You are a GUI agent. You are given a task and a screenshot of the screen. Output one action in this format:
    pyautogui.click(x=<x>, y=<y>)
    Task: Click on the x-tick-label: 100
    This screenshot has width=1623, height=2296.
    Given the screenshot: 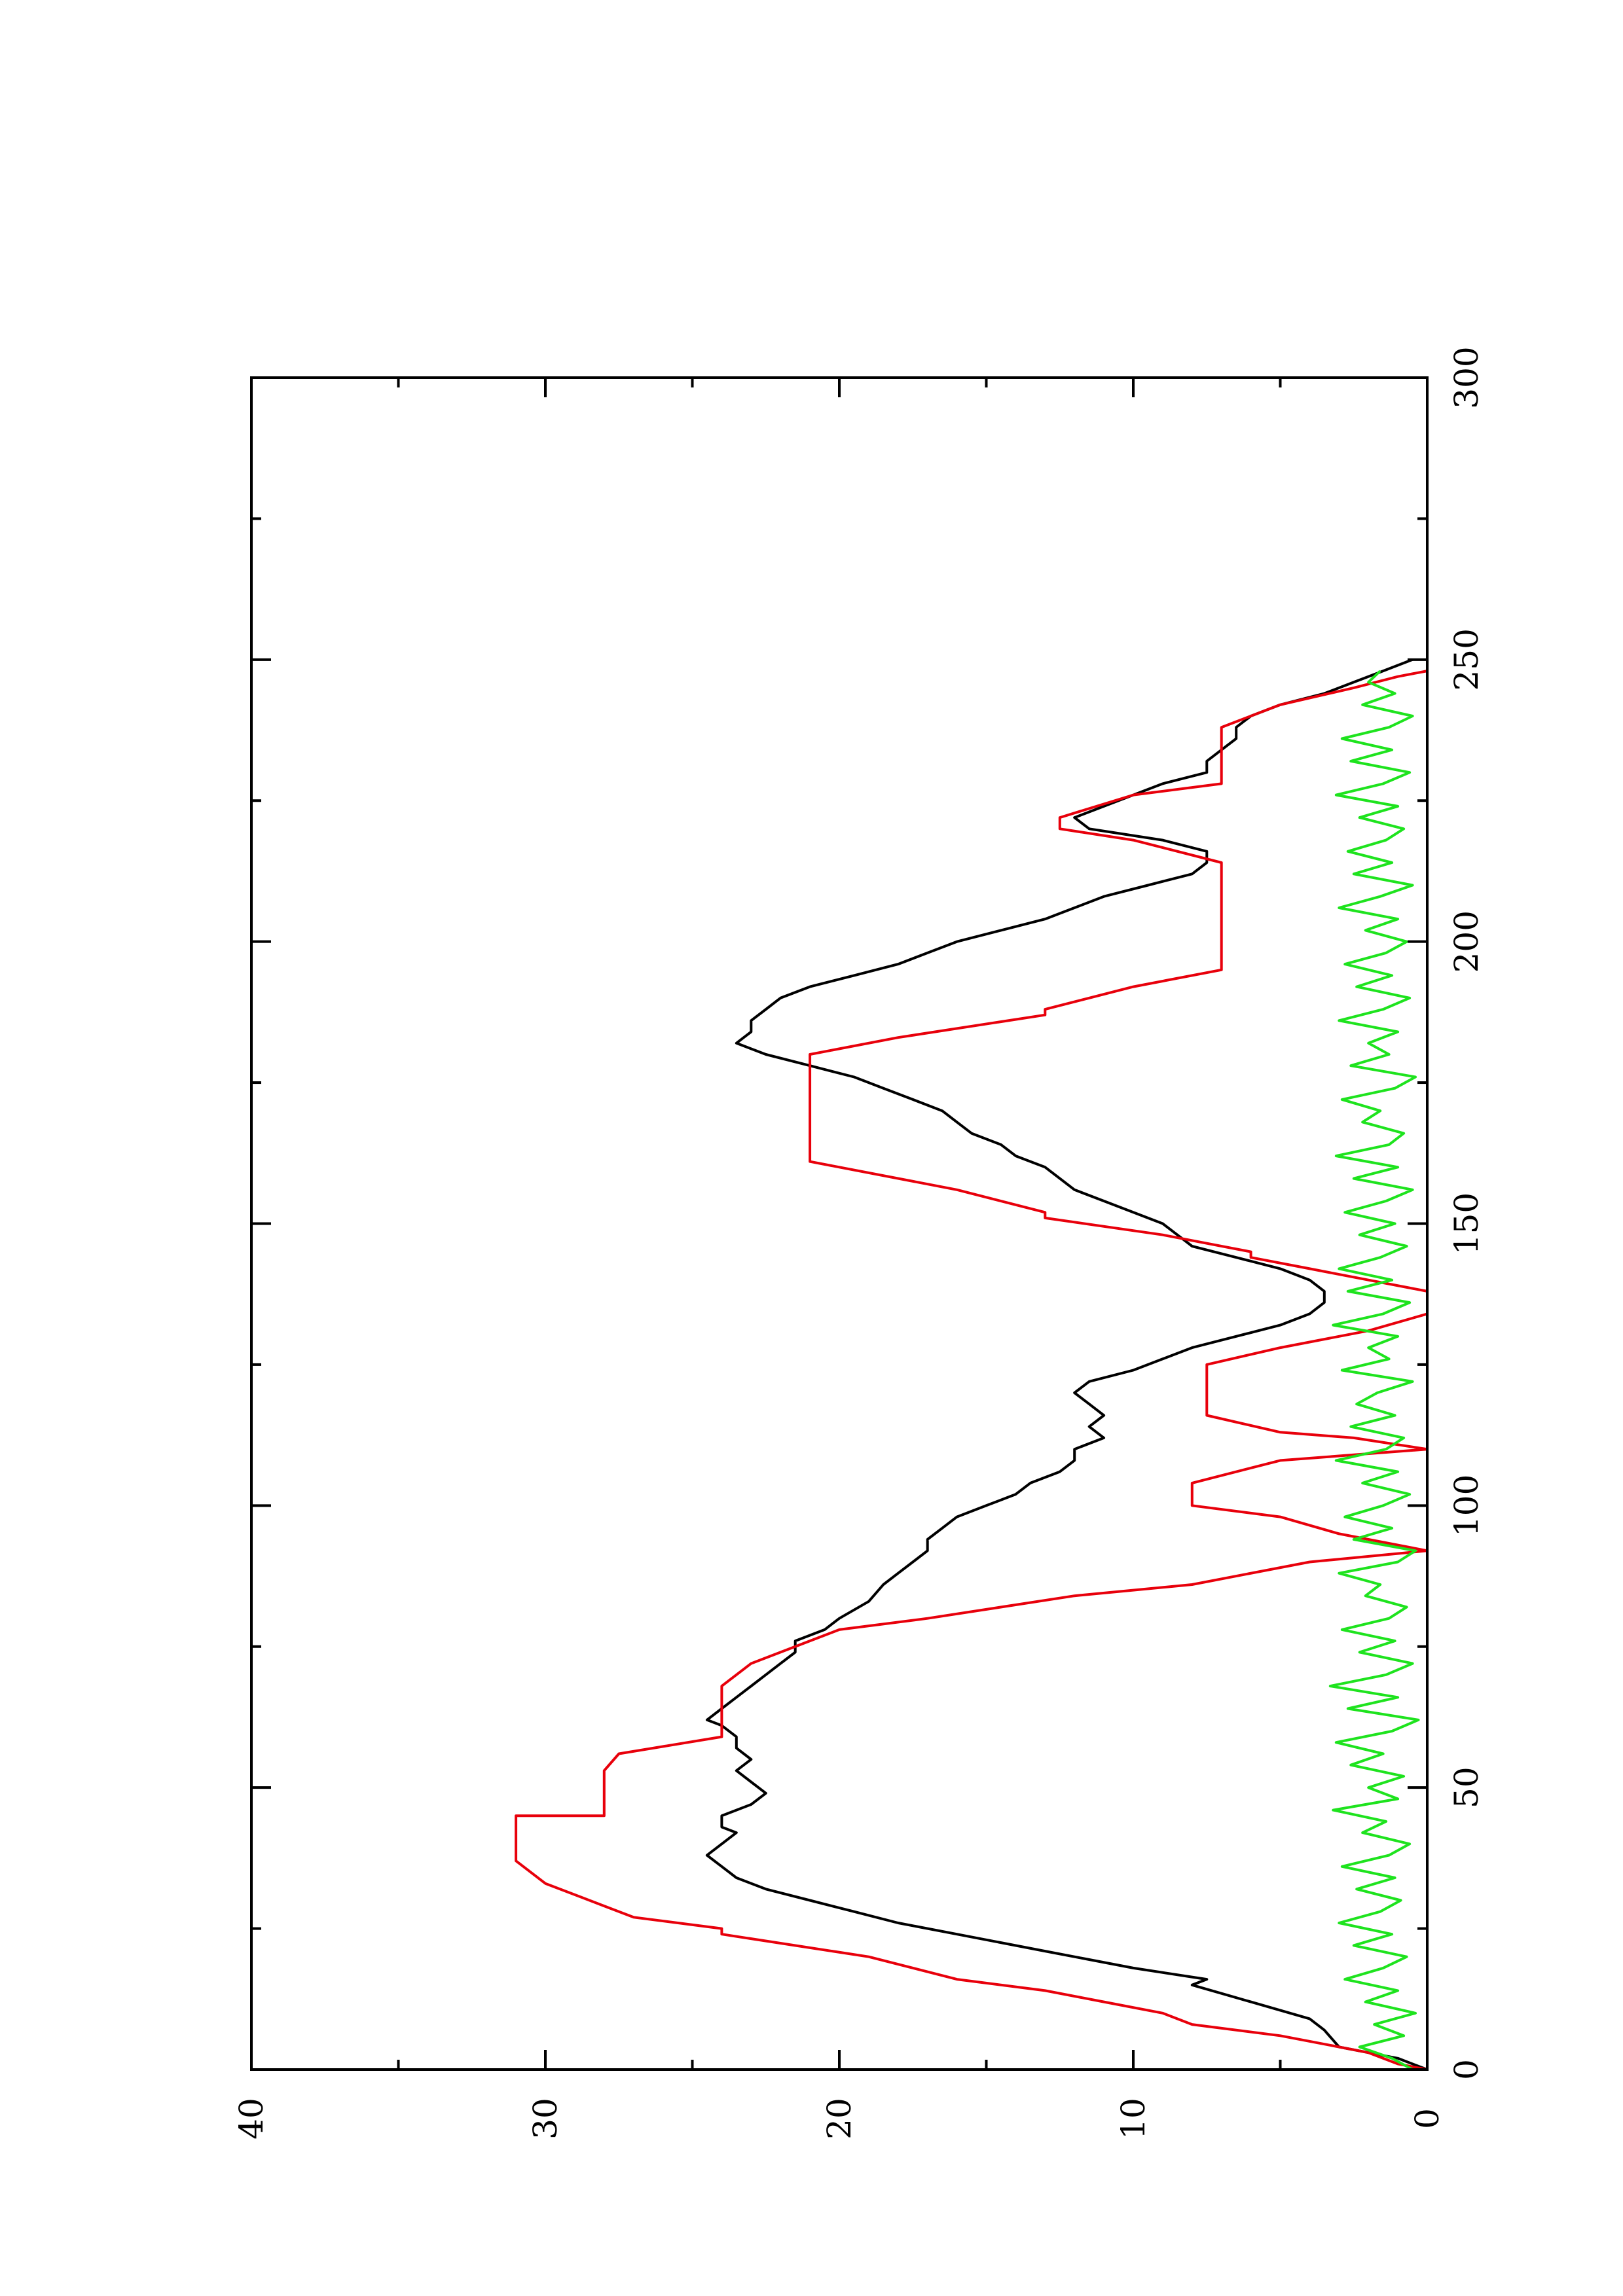 What is the action you would take?
    pyautogui.click(x=1467, y=1506)
    